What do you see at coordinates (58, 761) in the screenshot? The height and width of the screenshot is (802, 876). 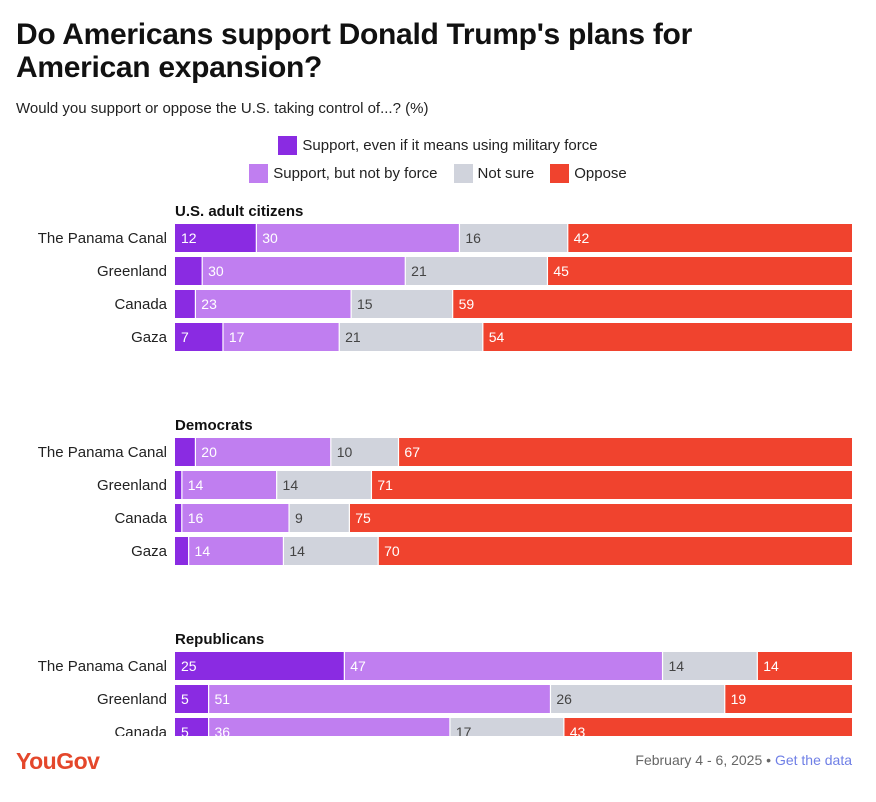 I see `yougov-logo: YouGov` at bounding box center [58, 761].